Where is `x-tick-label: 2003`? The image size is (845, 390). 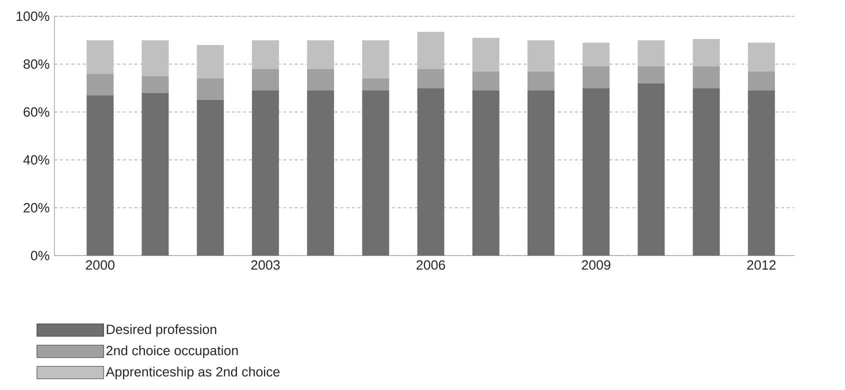
x-tick-label: 2003 is located at coordinates (265, 265).